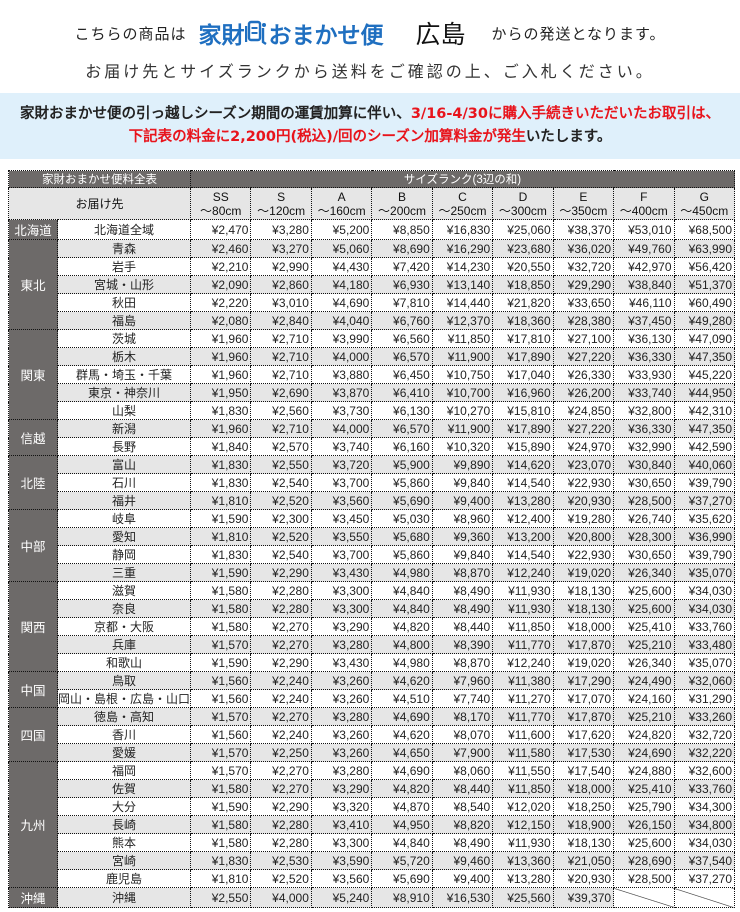 This screenshot has height=912, width=740. Describe the element at coordinates (402, 500) in the screenshot. I see `price-cell: ¥5,690` at that location.